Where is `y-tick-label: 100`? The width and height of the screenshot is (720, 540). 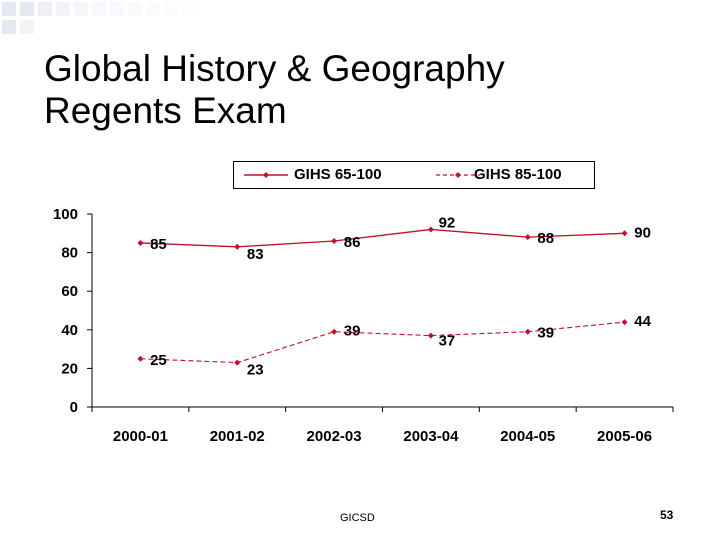
y-tick-label: 100 is located at coordinates (65, 214).